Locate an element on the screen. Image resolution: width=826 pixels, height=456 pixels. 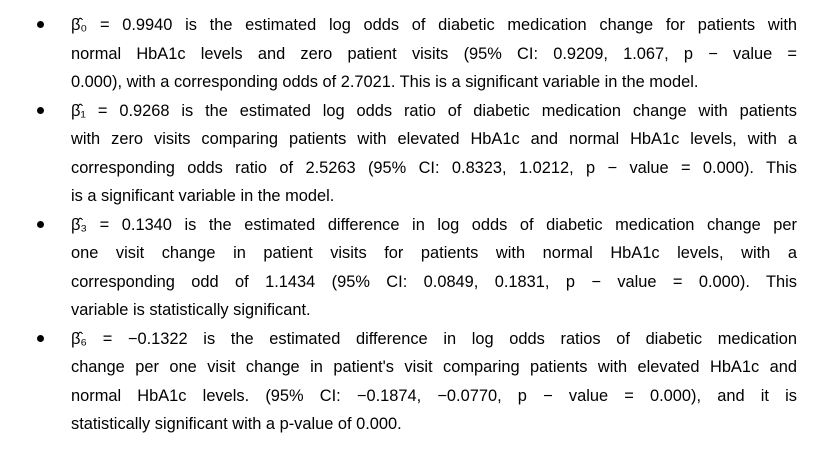
text-line: variable is statistically significant. is located at coordinates (191, 310).